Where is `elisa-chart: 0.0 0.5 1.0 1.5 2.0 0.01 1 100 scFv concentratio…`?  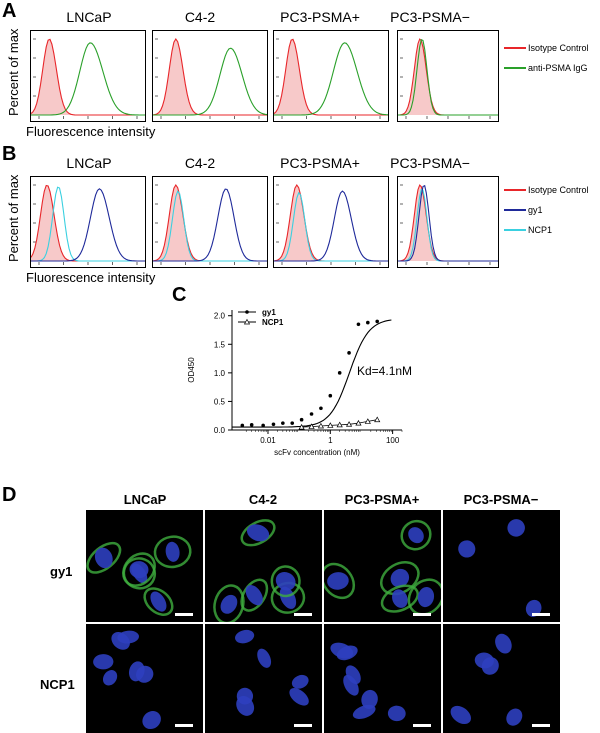 elisa-chart: 0.0 0.5 1.0 1.5 2.0 0.01 1 100 scFv concentratio… is located at coordinates (299, 382).